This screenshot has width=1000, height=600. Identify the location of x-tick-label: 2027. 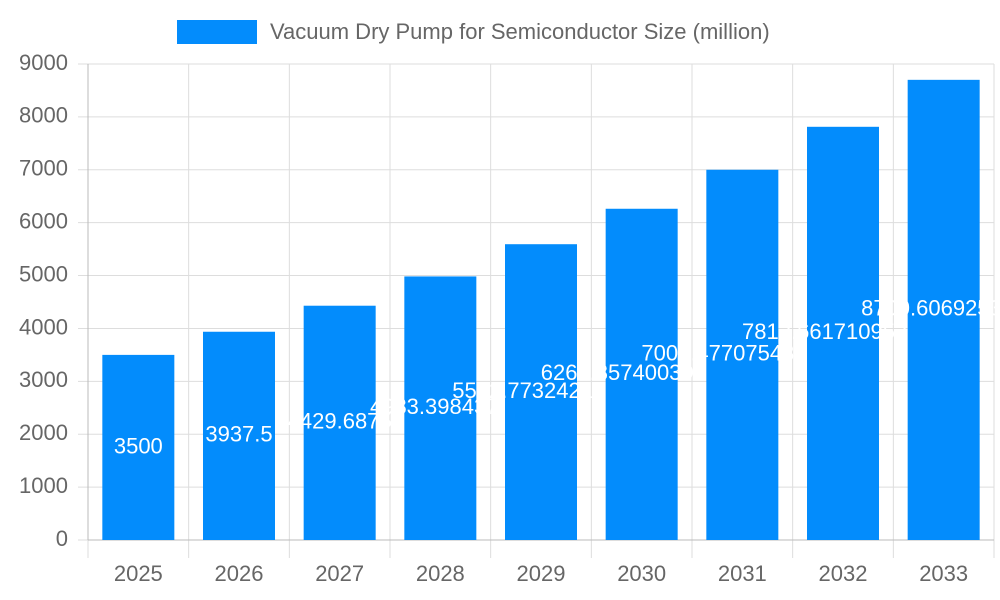
(339, 573).